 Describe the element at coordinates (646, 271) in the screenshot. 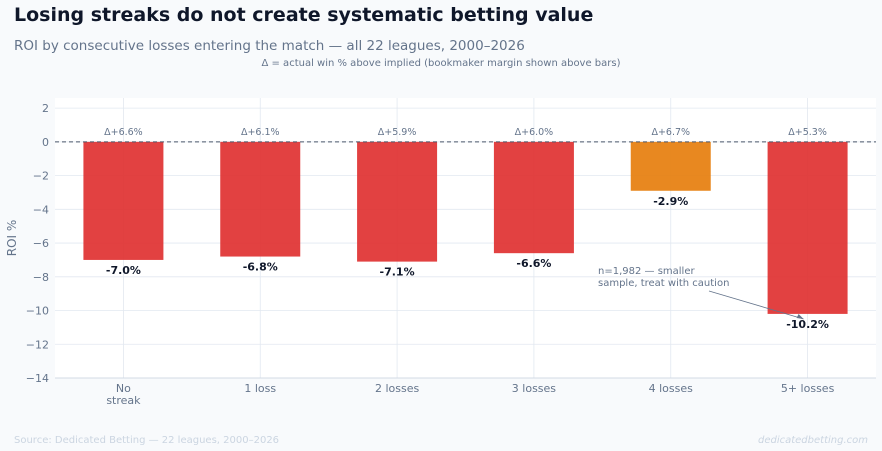

I see `annotation-text: n=1,982 — smaller` at that location.